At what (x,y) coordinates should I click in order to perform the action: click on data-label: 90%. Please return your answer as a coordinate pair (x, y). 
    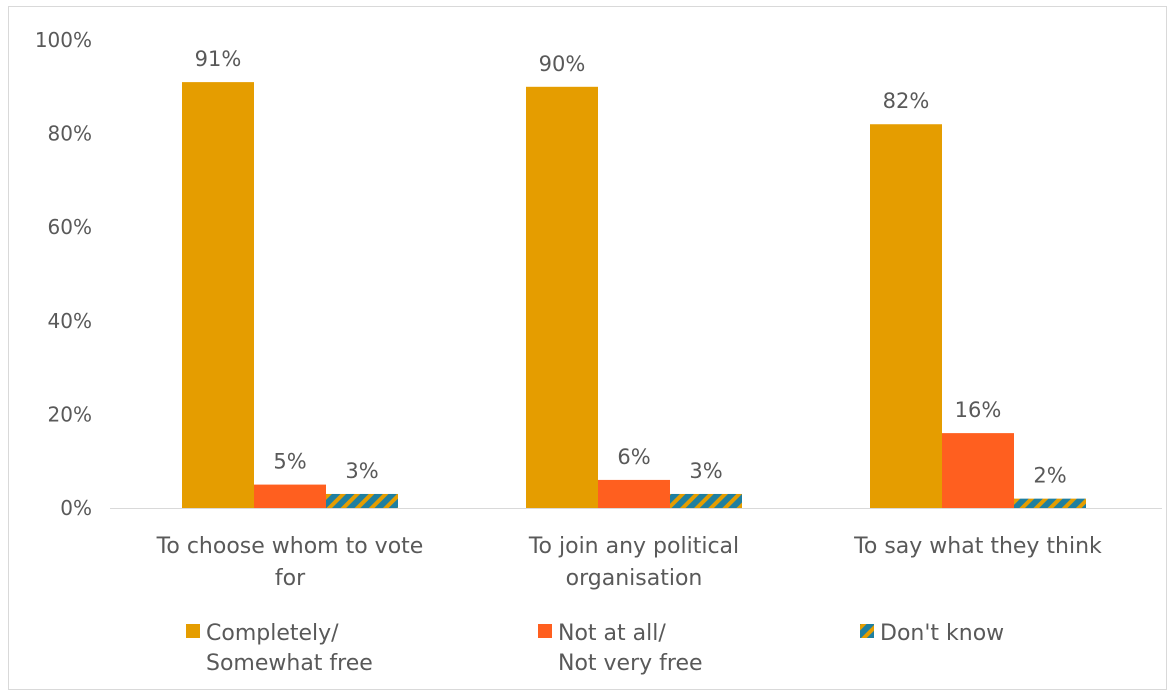
    Looking at the image, I should click on (562, 64).